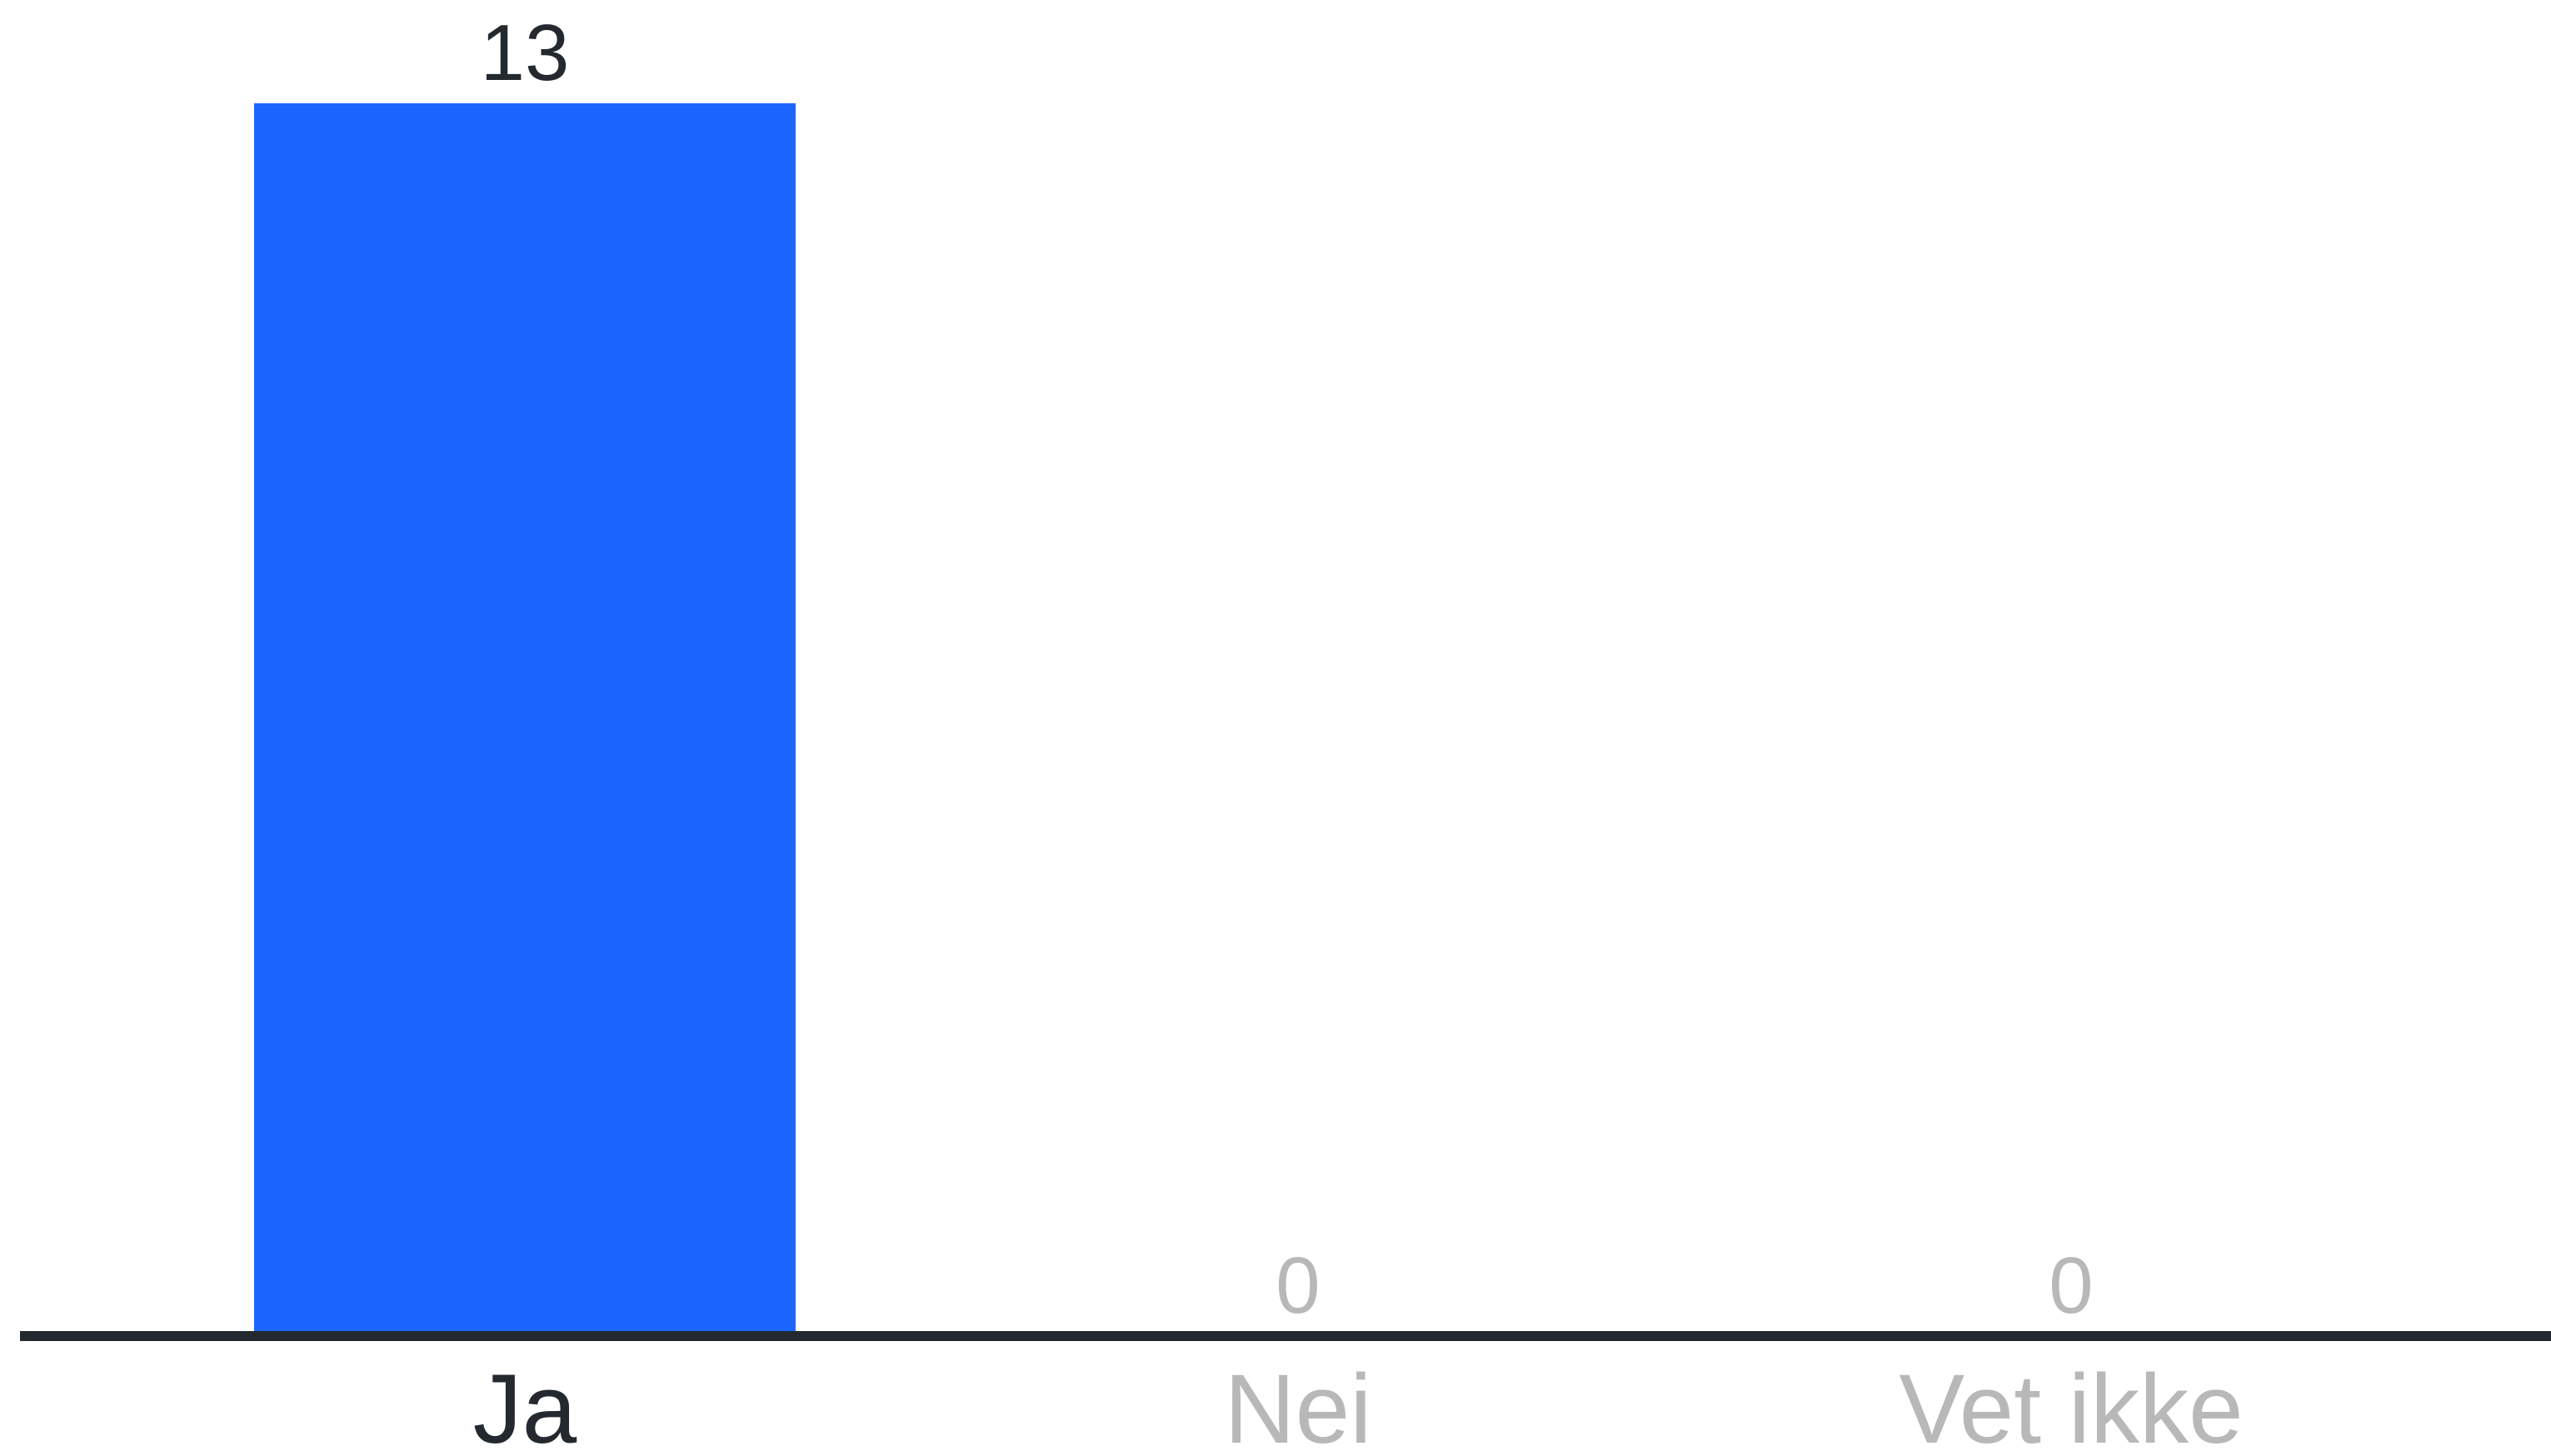 This screenshot has height=1456, width=2551. What do you see at coordinates (1298, 1285) in the screenshot?
I see `value-label-nei: 0` at bounding box center [1298, 1285].